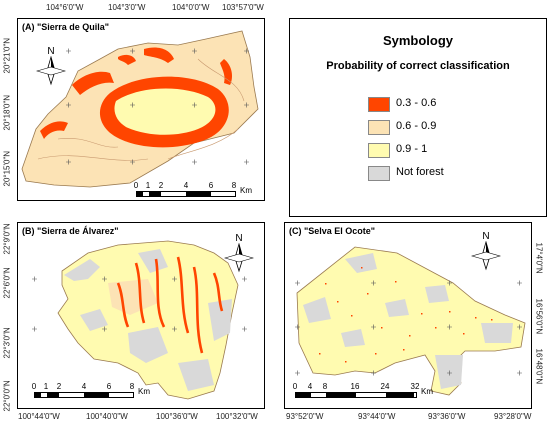 The height and width of the screenshot is (426, 550). Describe the element at coordinates (447, 416) in the screenshot. I see `panel-c-bottom-tick-3: 93°36'0"W` at that location.